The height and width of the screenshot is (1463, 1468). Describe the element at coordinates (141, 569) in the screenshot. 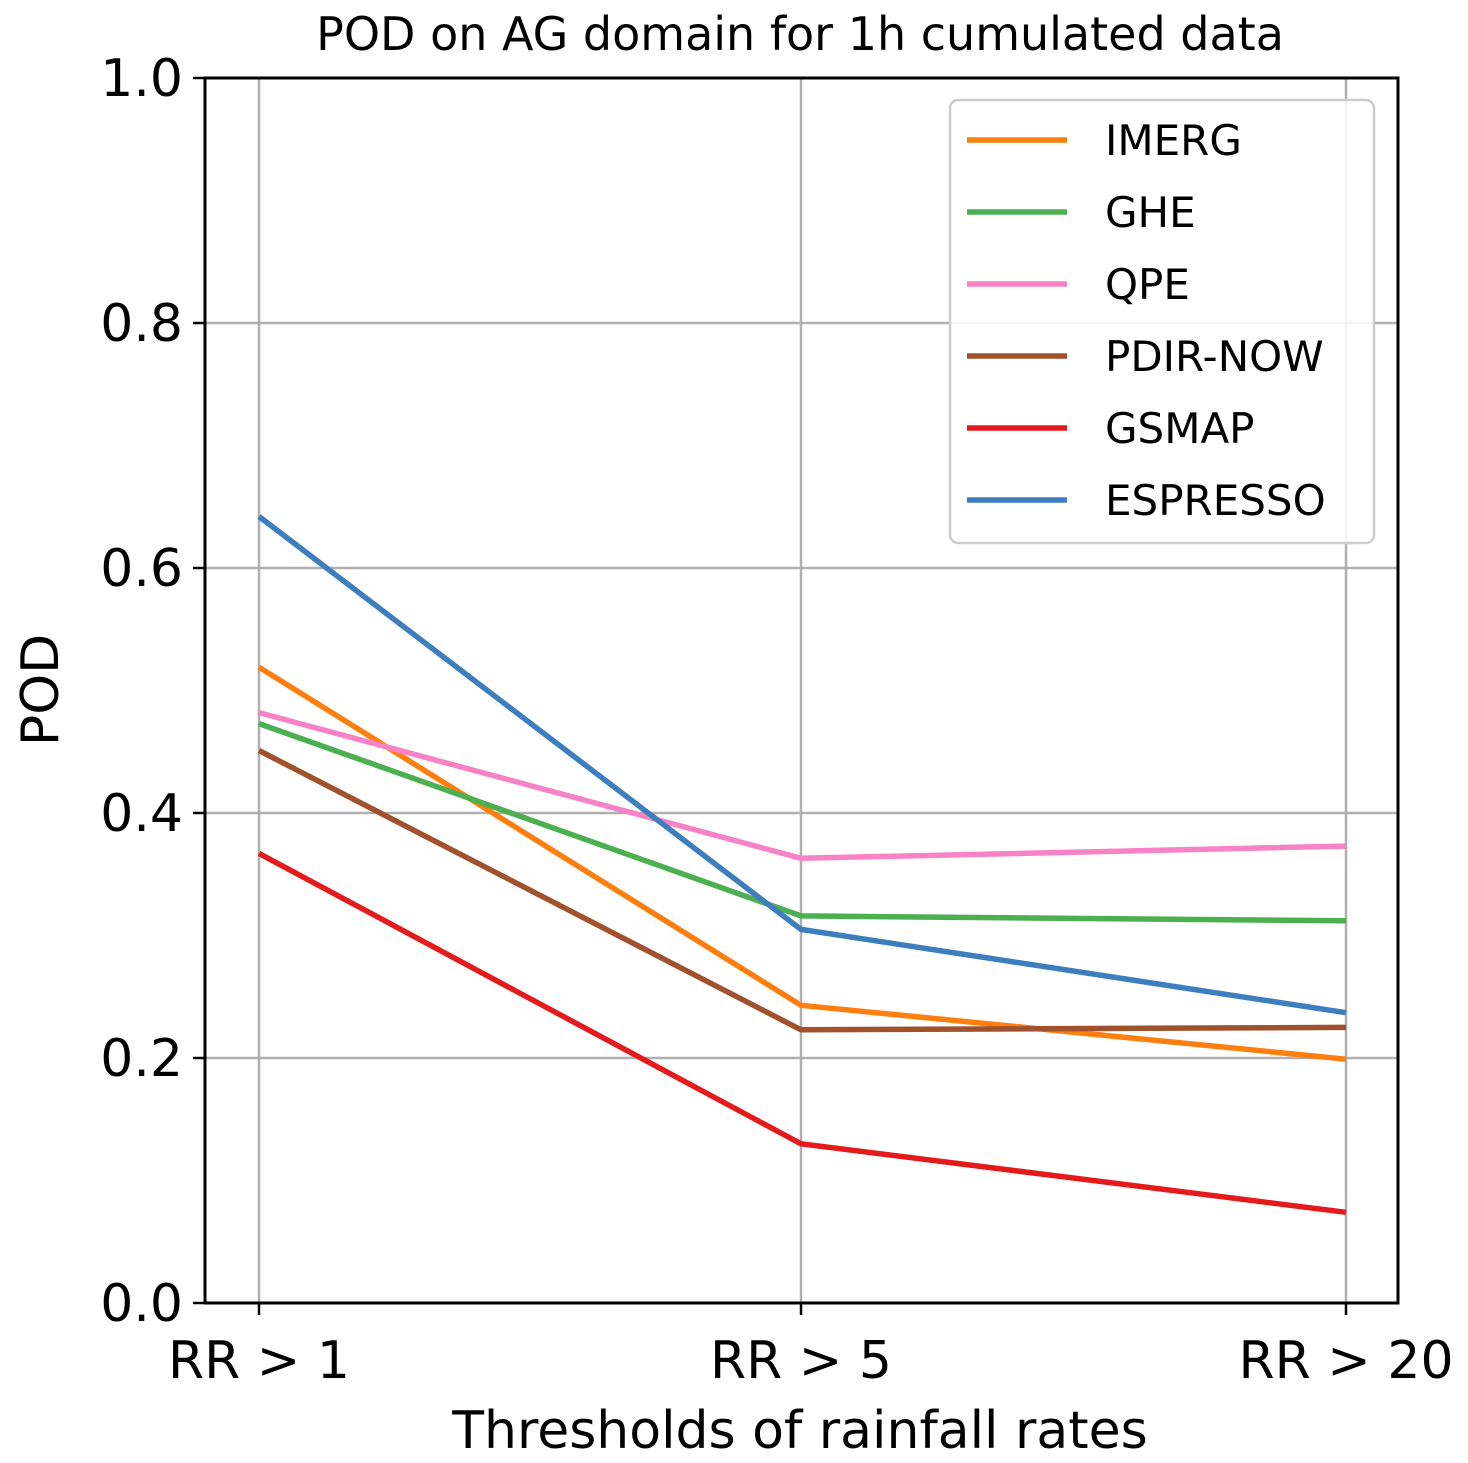

I see `y-tick-label: 0.6` at that location.